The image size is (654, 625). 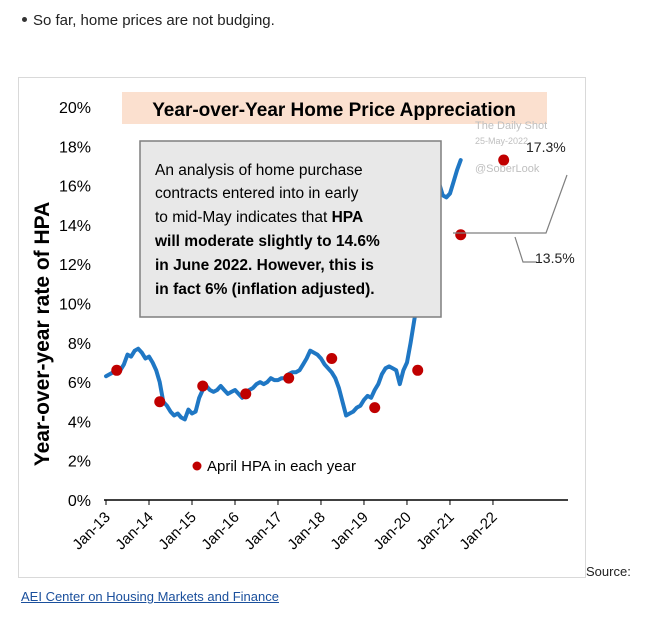 What do you see at coordinates (511, 126) in the screenshot?
I see `watermark-line-1: The Daily Shot` at bounding box center [511, 126].